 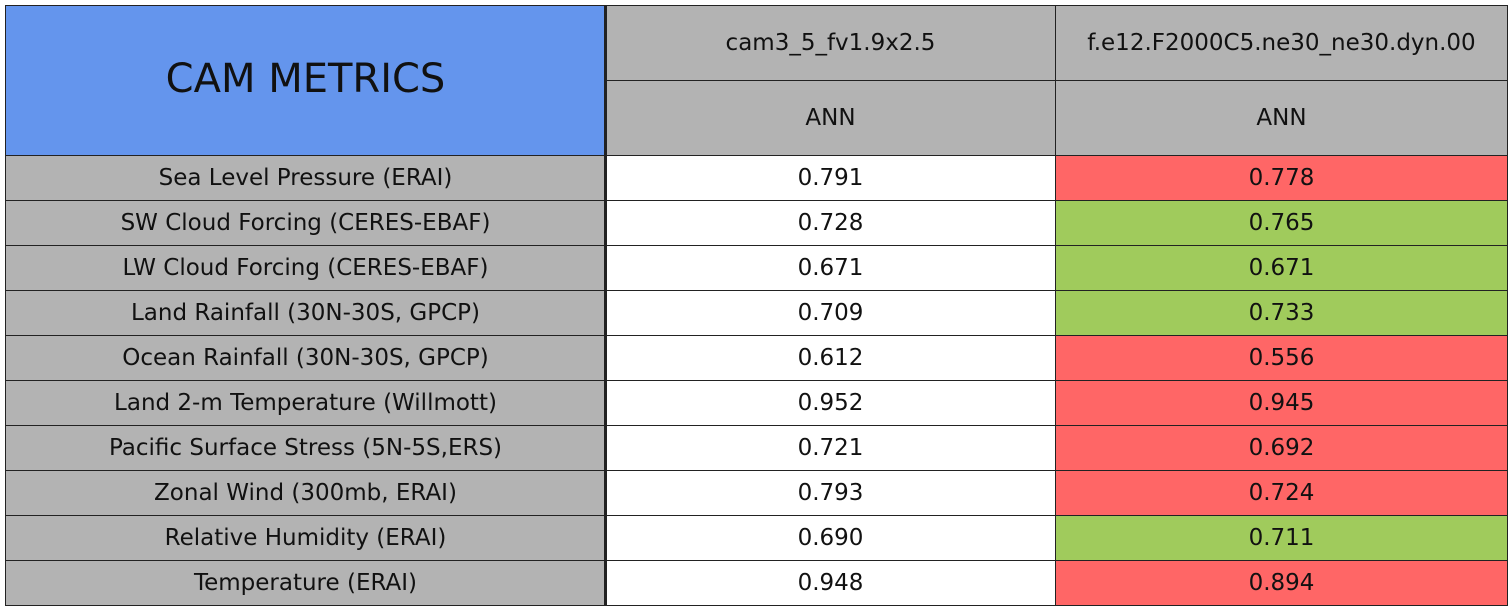 I want to click on metric-value: 0.945, so click(x=1281, y=403).